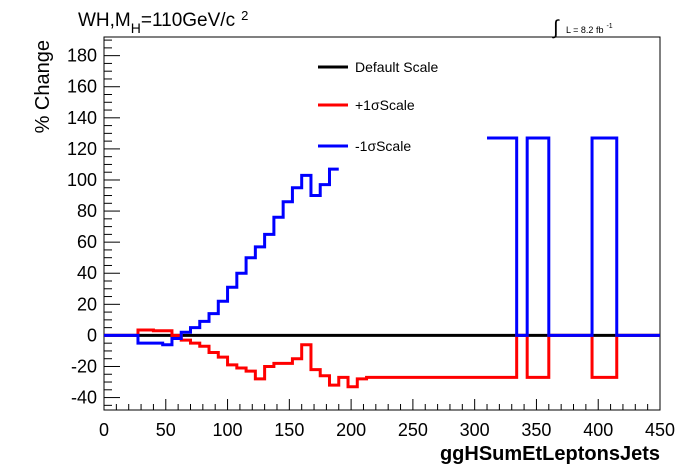 The width and height of the screenshot is (696, 472). What do you see at coordinates (82, 149) in the screenshot?
I see `y-tick-label: 120` at bounding box center [82, 149].